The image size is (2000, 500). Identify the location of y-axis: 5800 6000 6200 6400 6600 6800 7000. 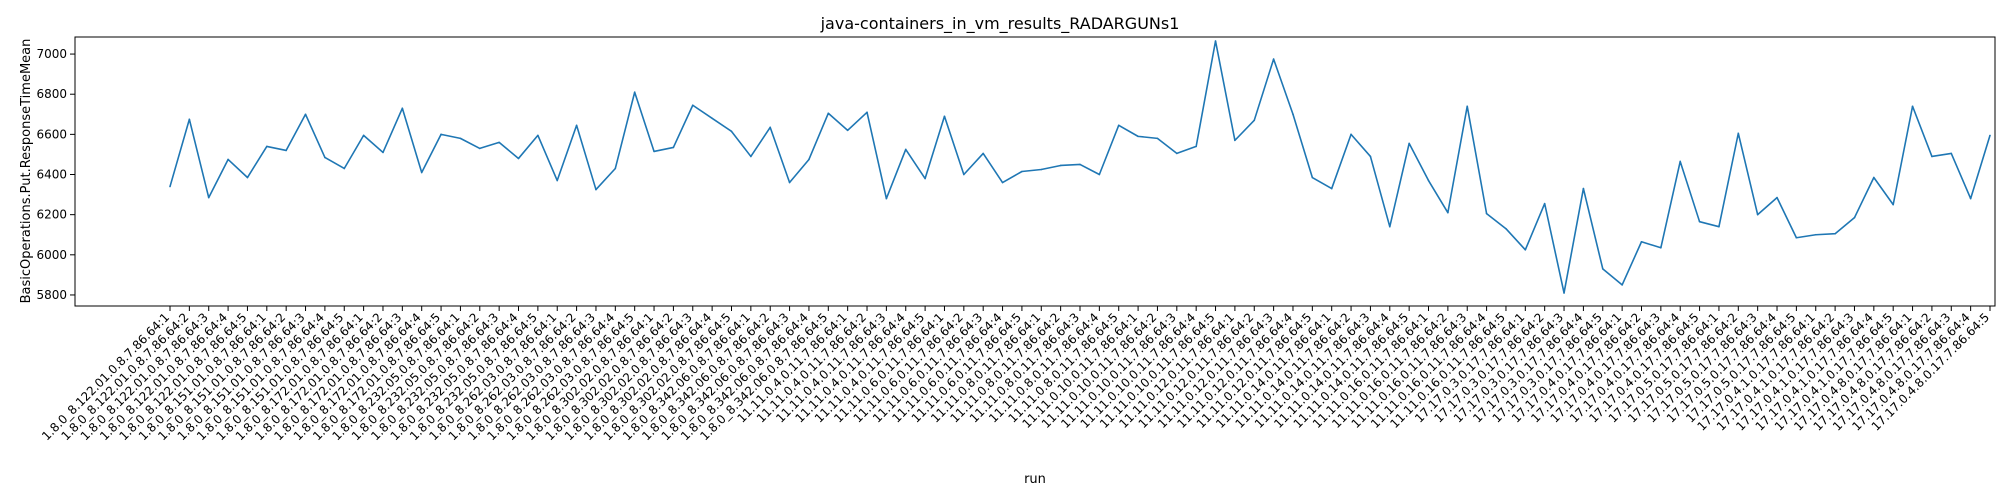
(55, 174).